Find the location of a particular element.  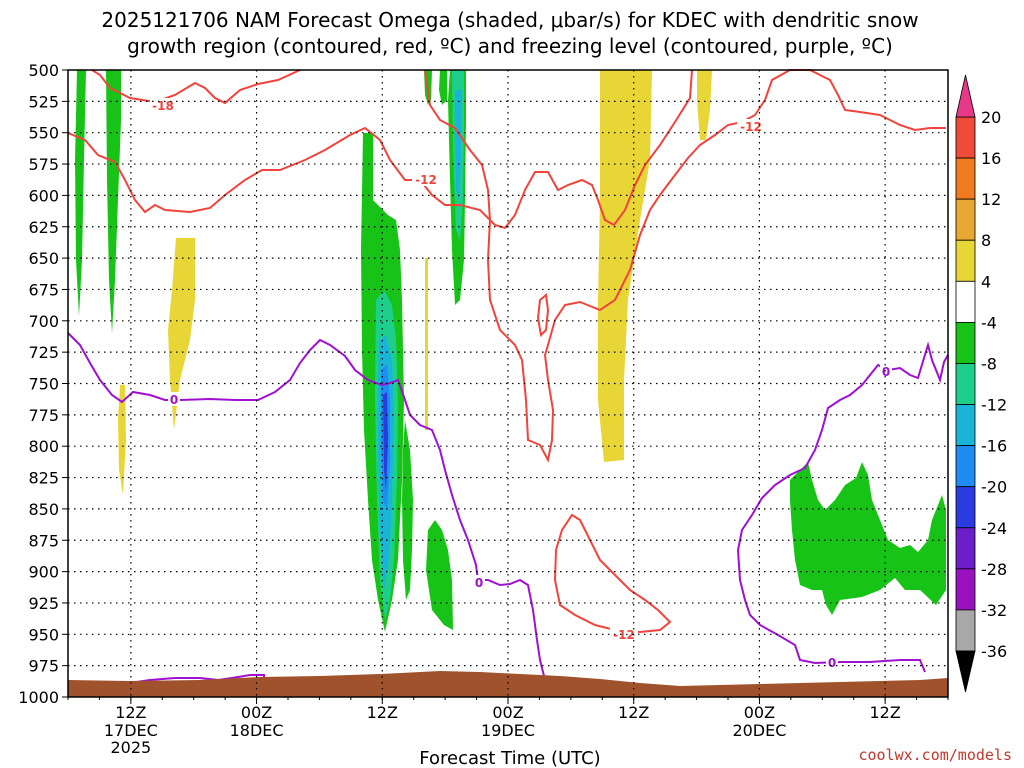

y-tick-label: 925 is located at coordinates (43, 603).